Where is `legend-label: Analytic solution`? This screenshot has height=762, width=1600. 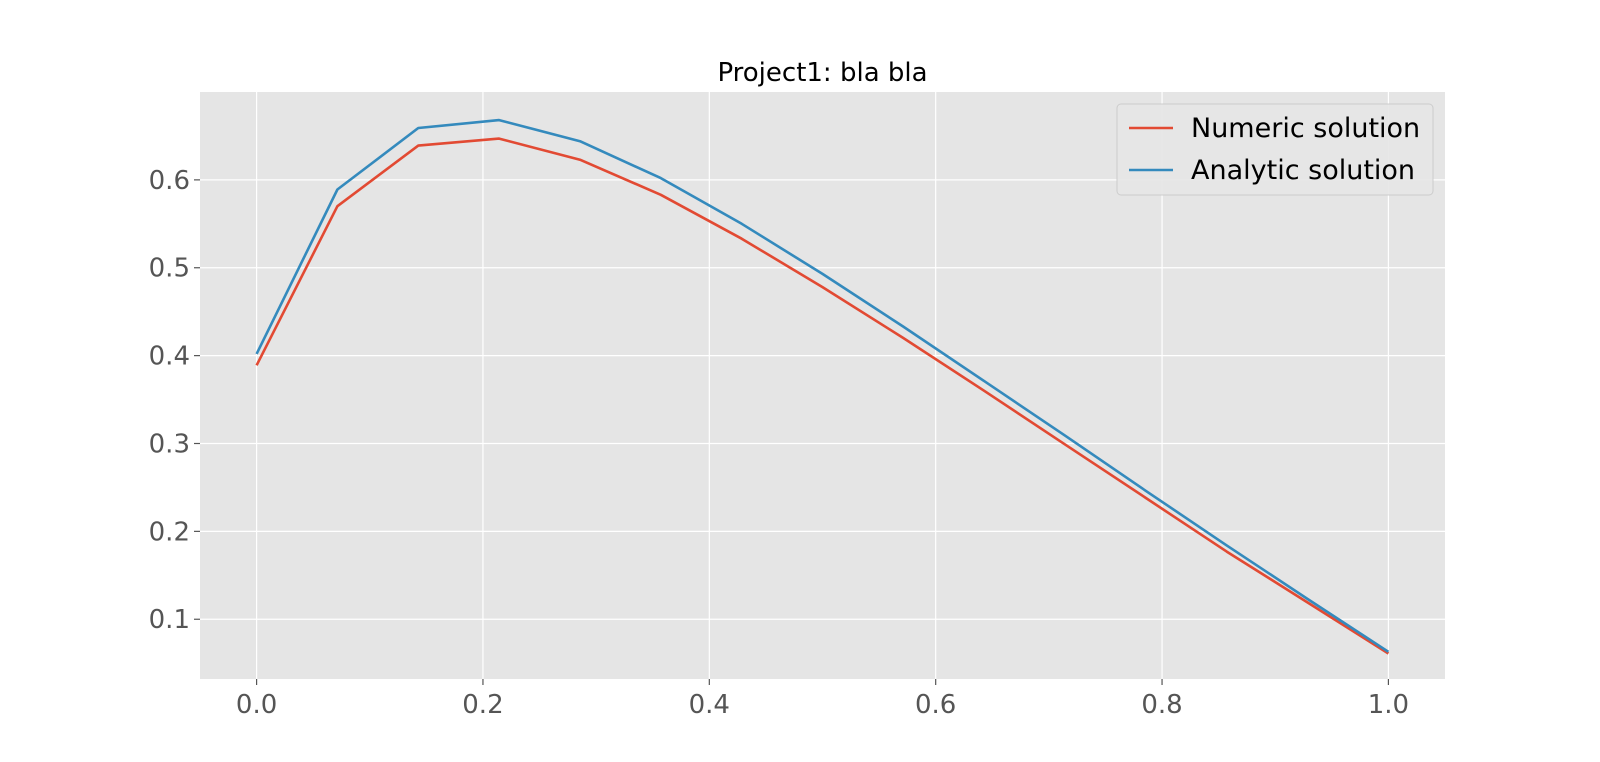
legend-label: Analytic solution is located at coordinates (1303, 170).